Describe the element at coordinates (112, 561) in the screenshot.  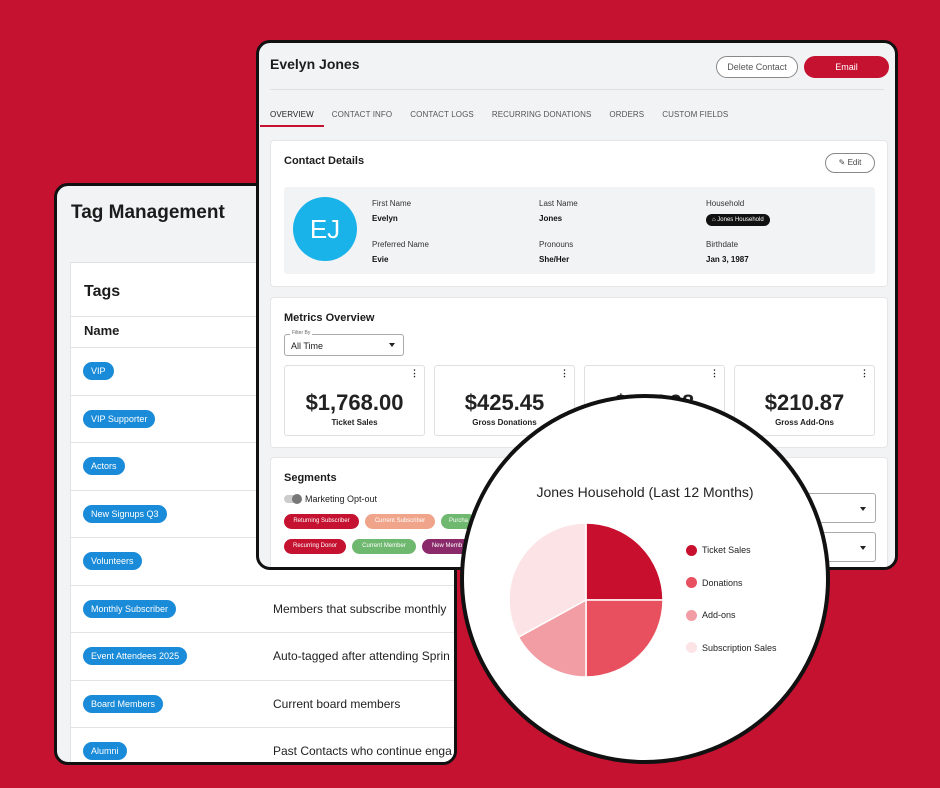
I see `tag-badge: Volunteers` at that location.